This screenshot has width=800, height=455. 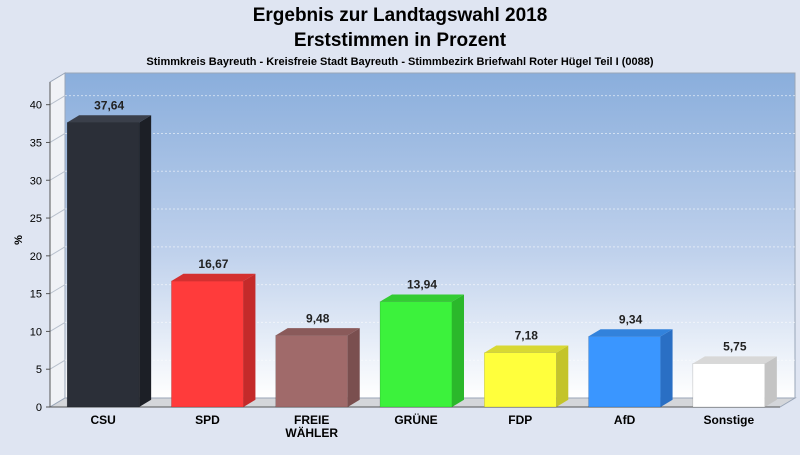 I want to click on y-tick-label: 15, so click(x=36, y=295).